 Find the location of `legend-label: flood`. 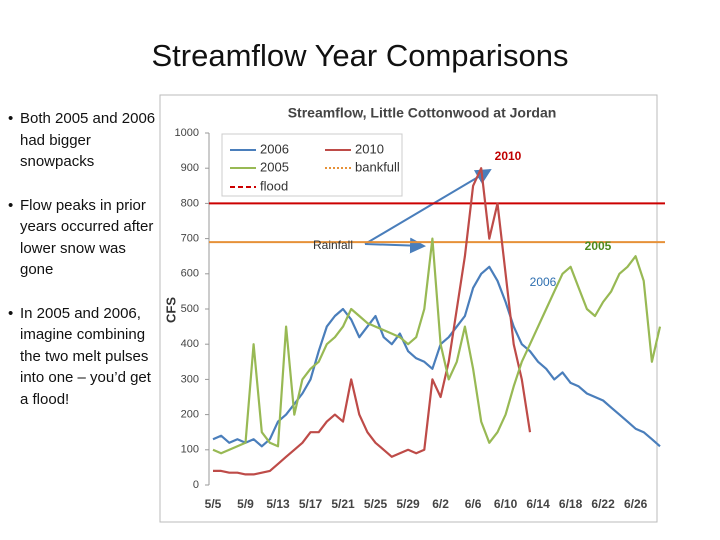

legend-label: flood is located at coordinates (274, 185).